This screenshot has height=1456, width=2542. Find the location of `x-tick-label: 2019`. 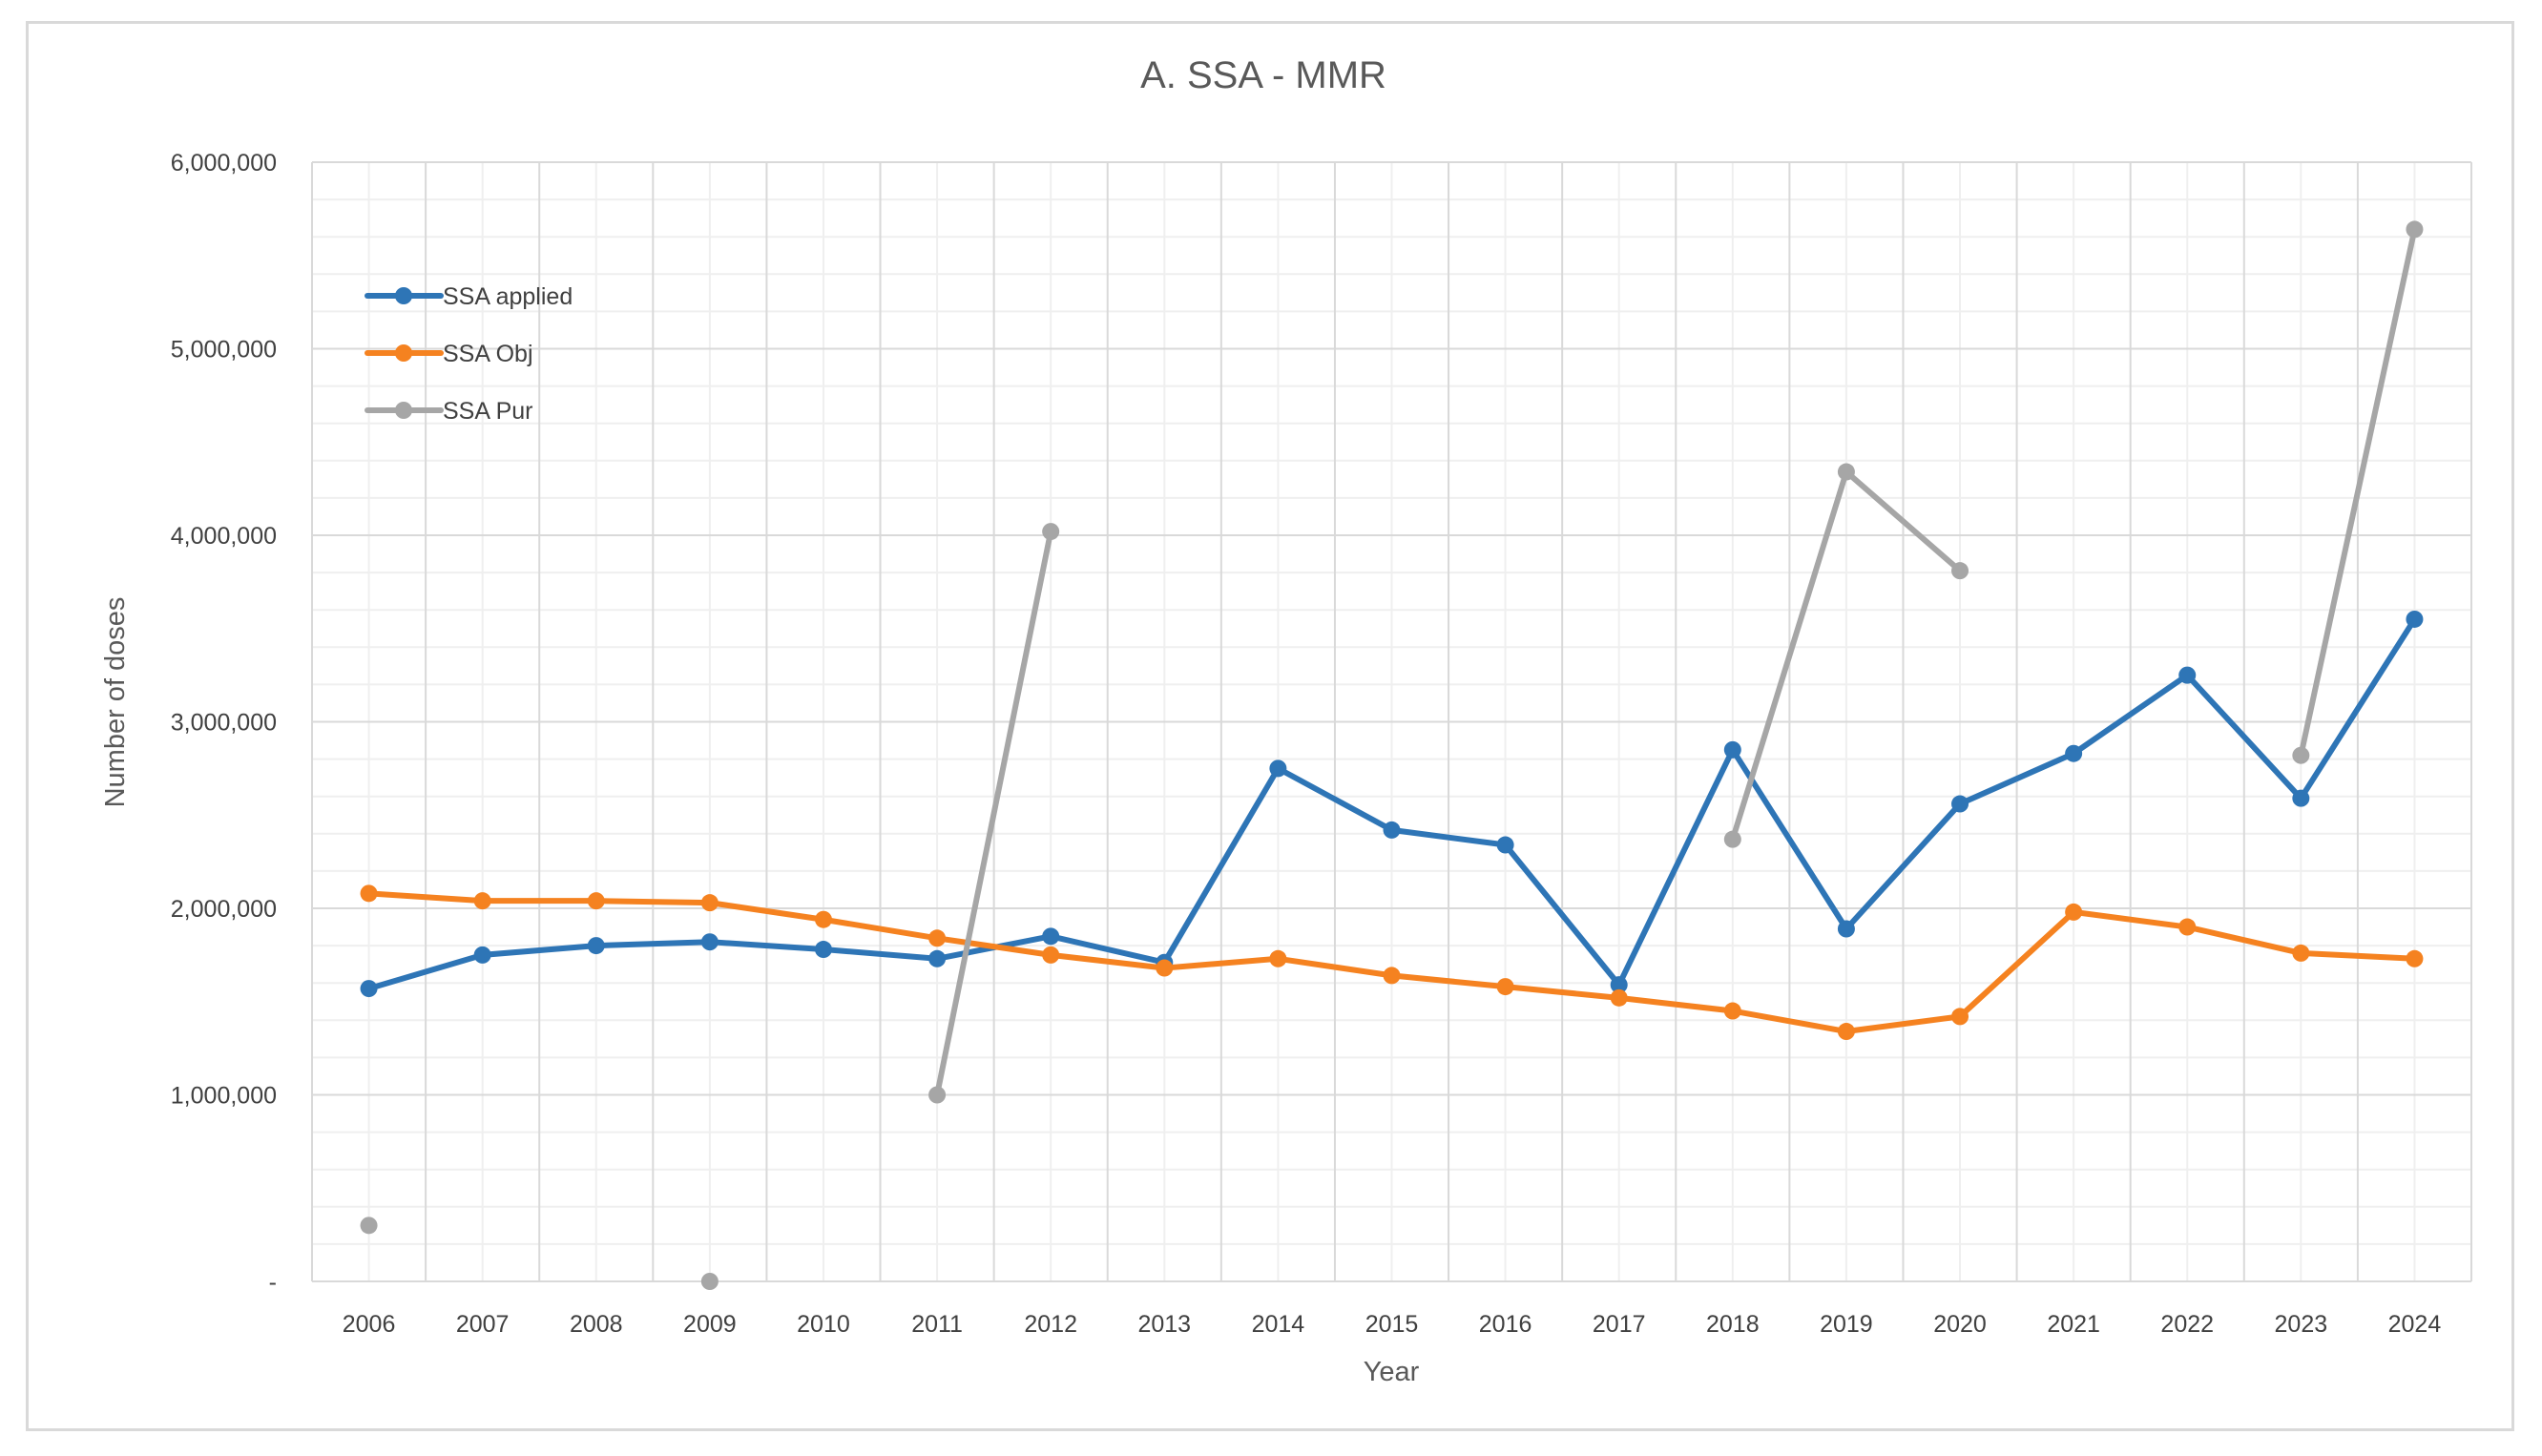

x-tick-label: 2019 is located at coordinates (1846, 1325).